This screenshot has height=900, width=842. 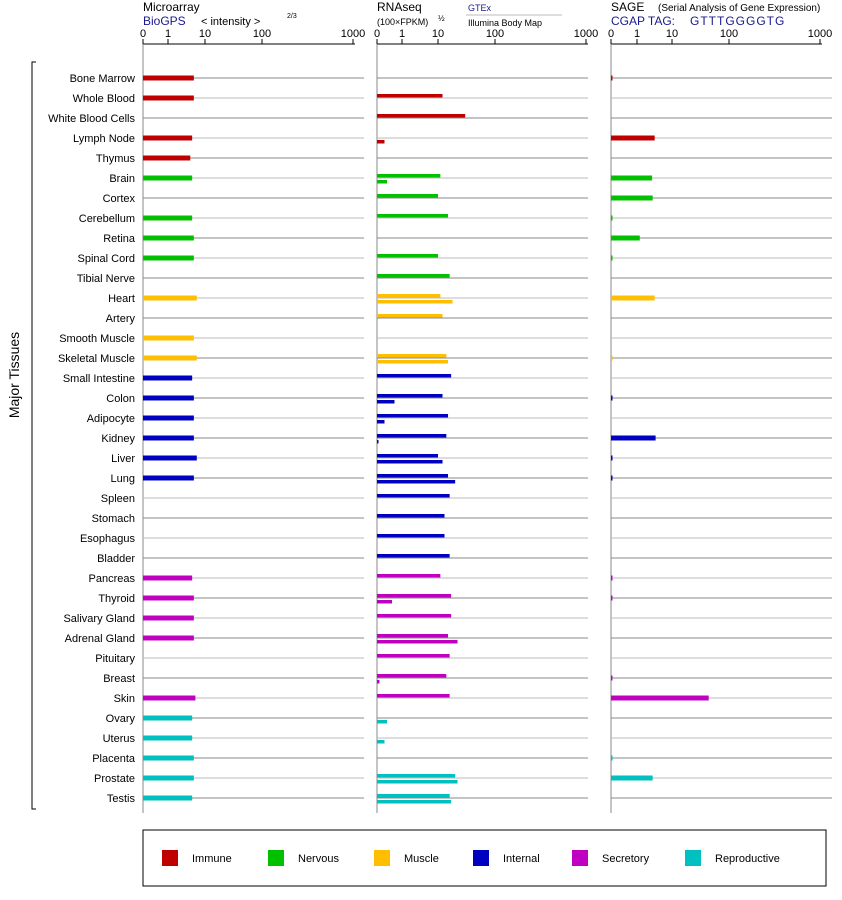 I want to click on tissue-label: Stomach, so click(x=113, y=519).